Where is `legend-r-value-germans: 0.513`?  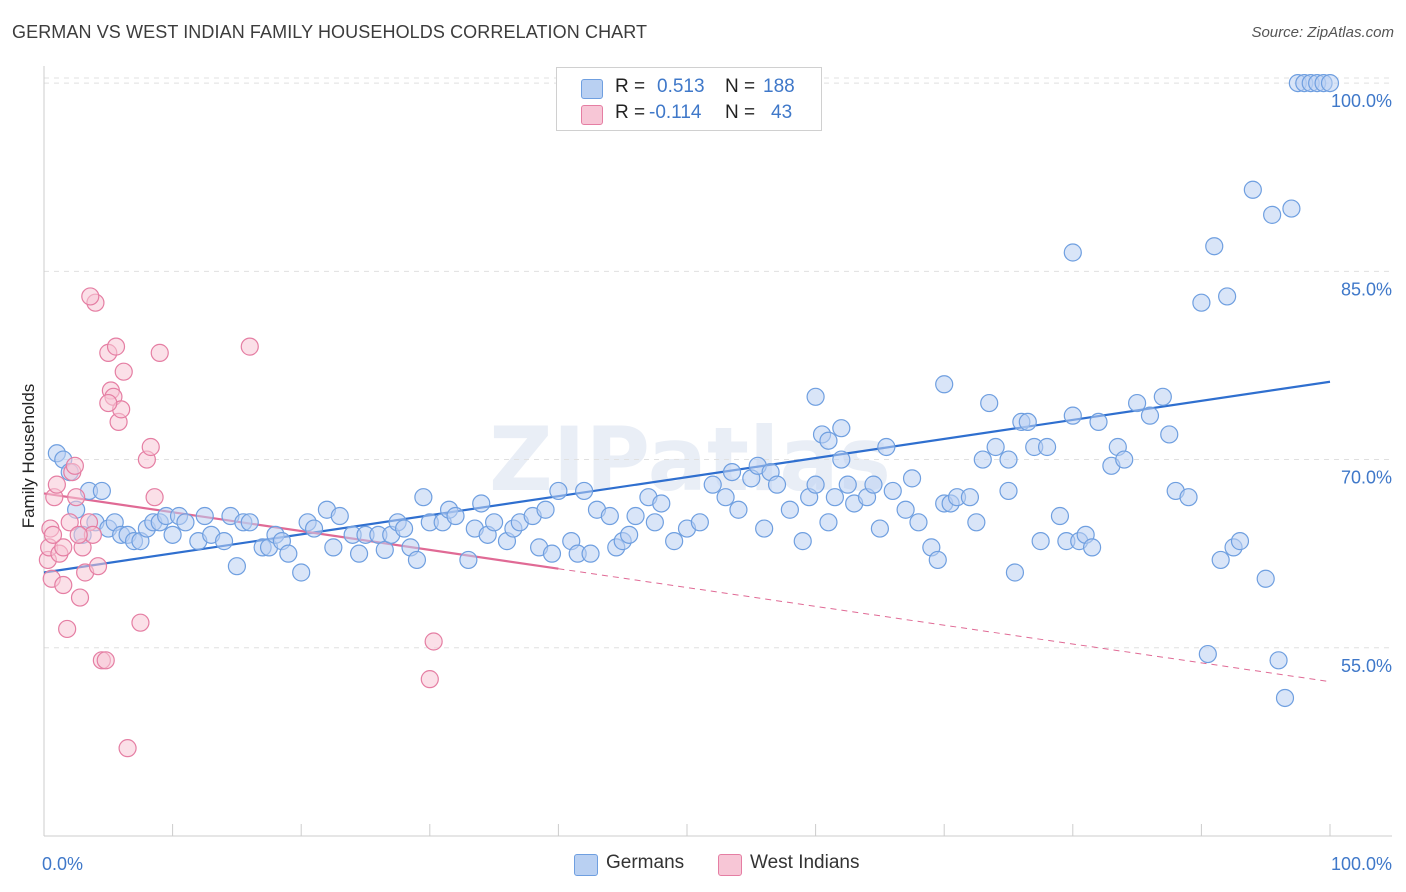
legend-r-value-germans: 0.513 is located at coordinates (681, 86).